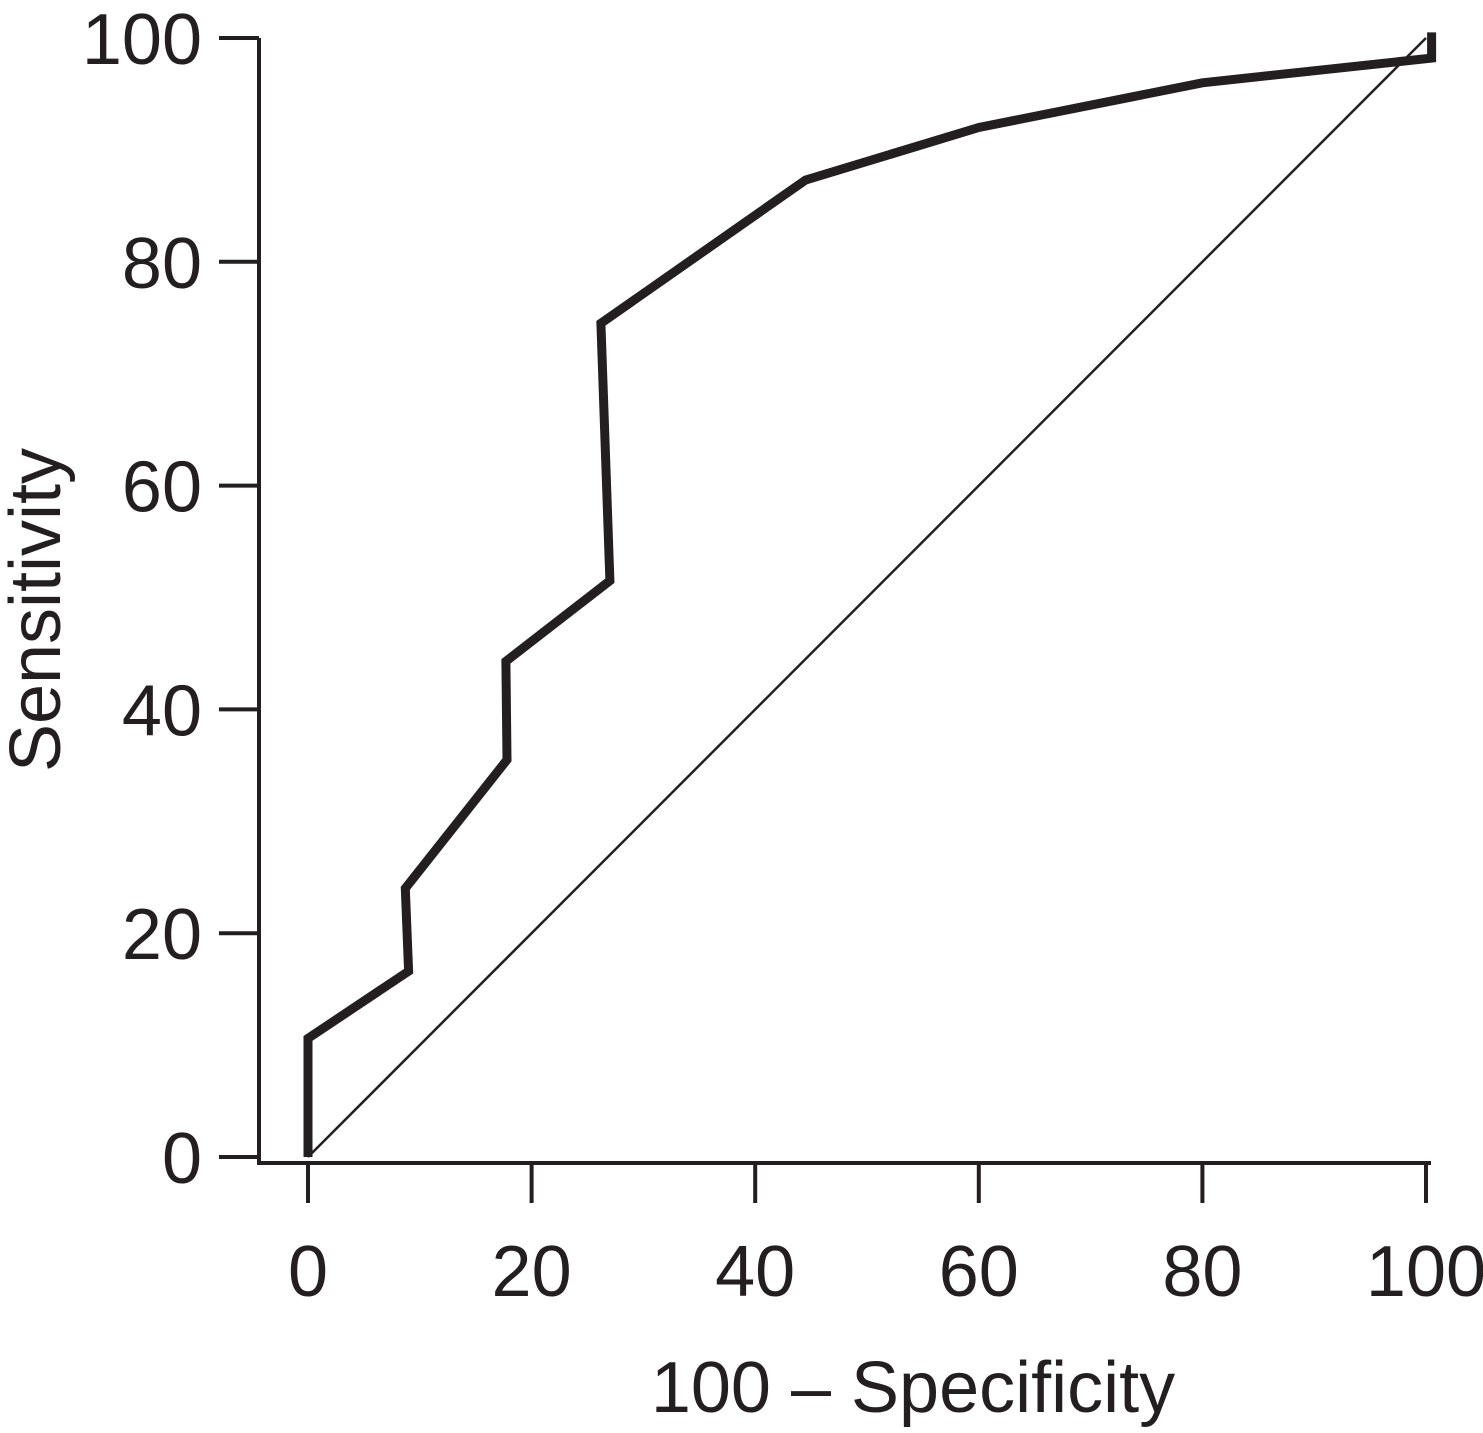 Image resolution: width=1483 pixels, height=1433 pixels. What do you see at coordinates (239, 597) in the screenshot?
I see `y-tick-marks` at bounding box center [239, 597].